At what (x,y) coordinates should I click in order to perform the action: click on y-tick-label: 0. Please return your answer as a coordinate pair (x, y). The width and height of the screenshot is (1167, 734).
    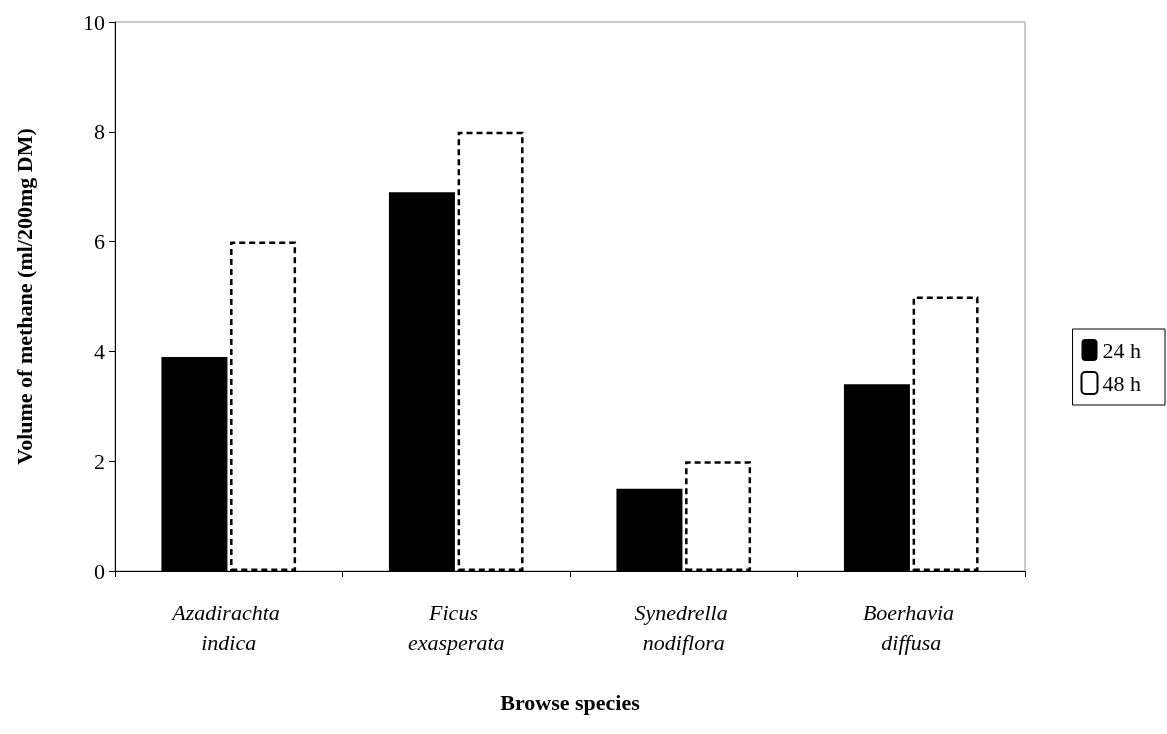
    Looking at the image, I should click on (99, 571).